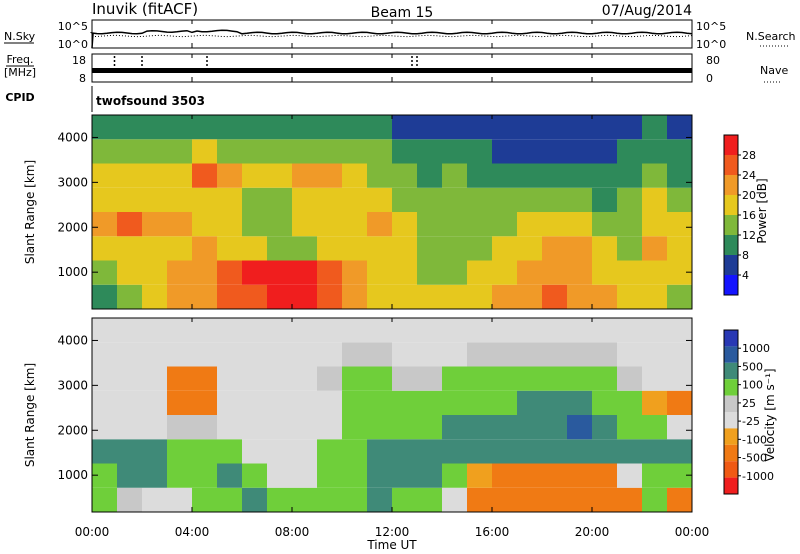 The height and width of the screenshot is (554, 800). Describe the element at coordinates (752, 366) in the screenshot. I see `velocity-colorbar-tick-label: 500` at that location.